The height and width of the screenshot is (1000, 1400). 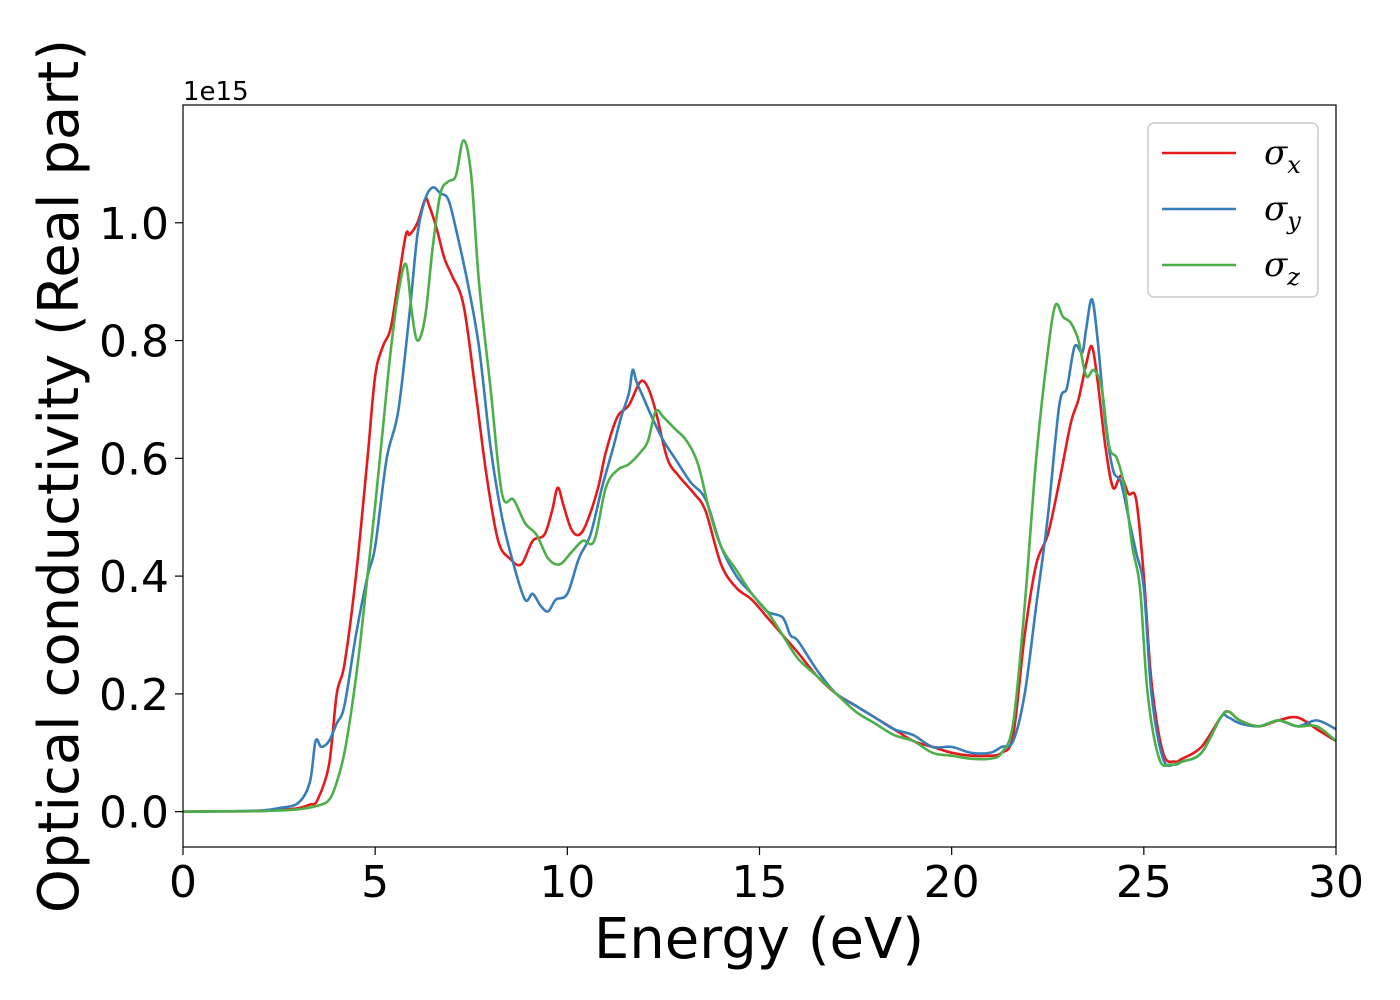 What do you see at coordinates (1336, 882) in the screenshot?
I see `x-tick-label: 30` at bounding box center [1336, 882].